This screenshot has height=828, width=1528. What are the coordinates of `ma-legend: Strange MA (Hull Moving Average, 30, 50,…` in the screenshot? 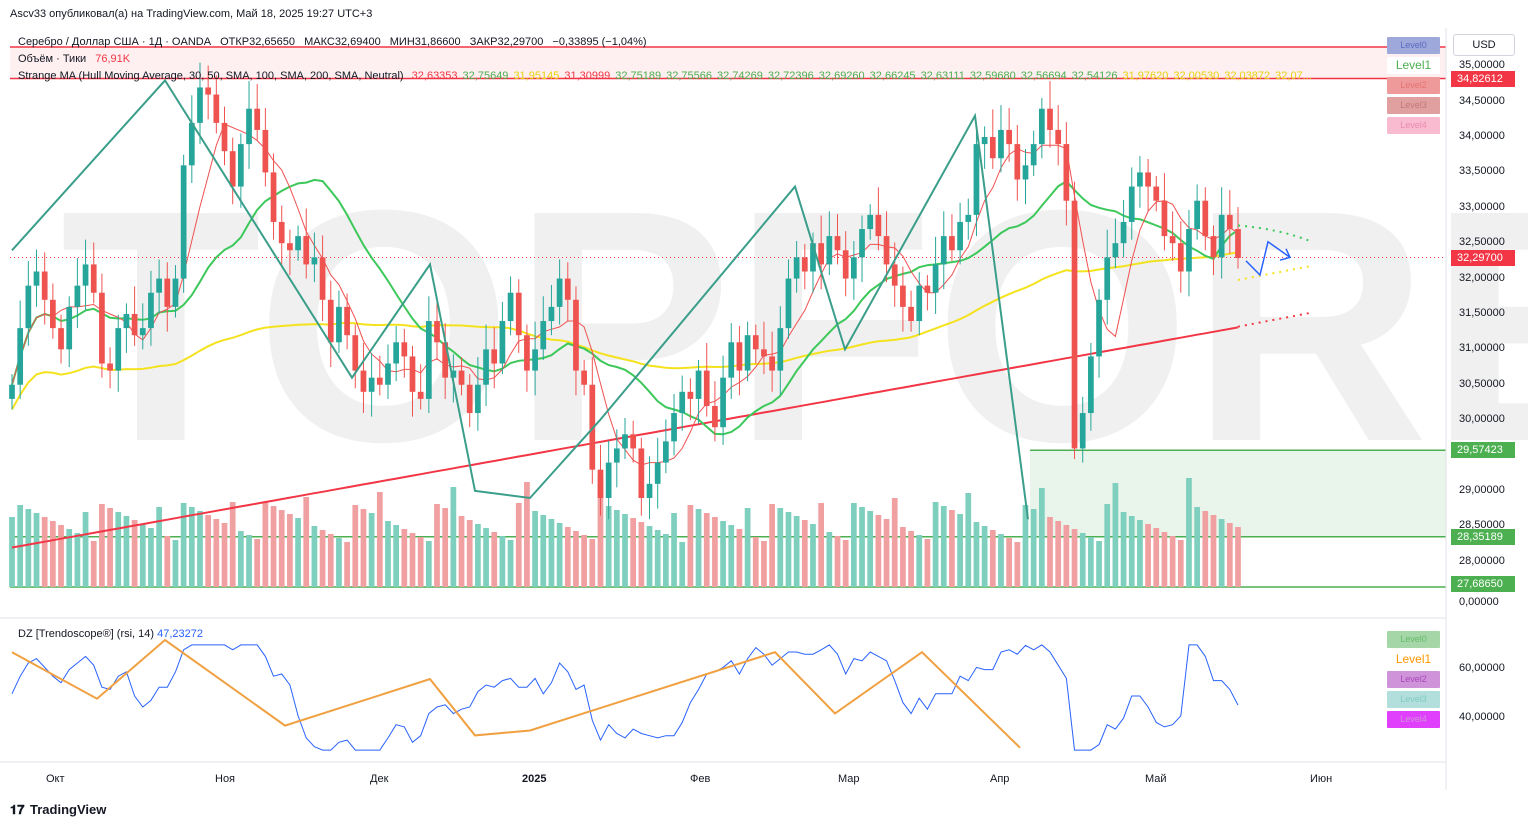 It's located at (667, 76).